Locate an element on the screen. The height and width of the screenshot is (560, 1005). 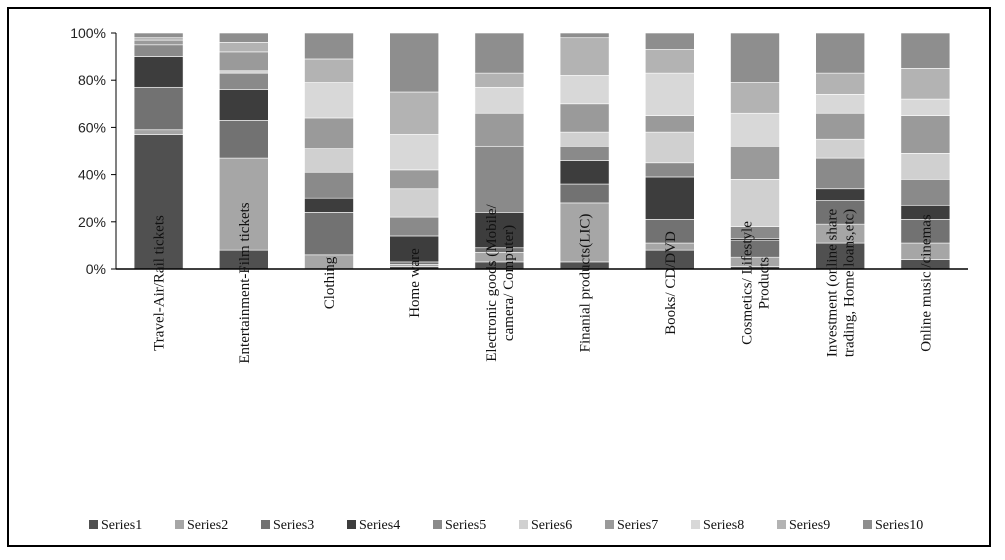
bar-segment-series7-cat4 is located at coordinates (414, 179).